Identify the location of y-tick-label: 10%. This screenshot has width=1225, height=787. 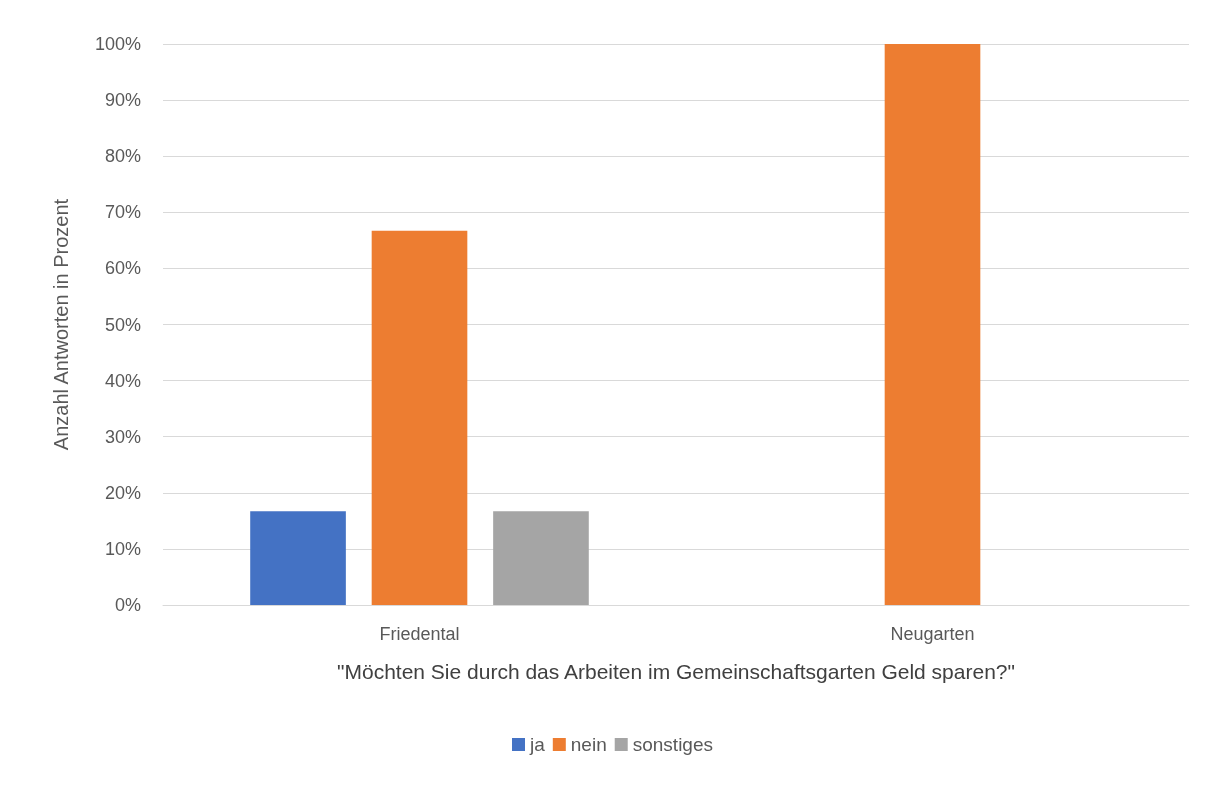
(122, 548).